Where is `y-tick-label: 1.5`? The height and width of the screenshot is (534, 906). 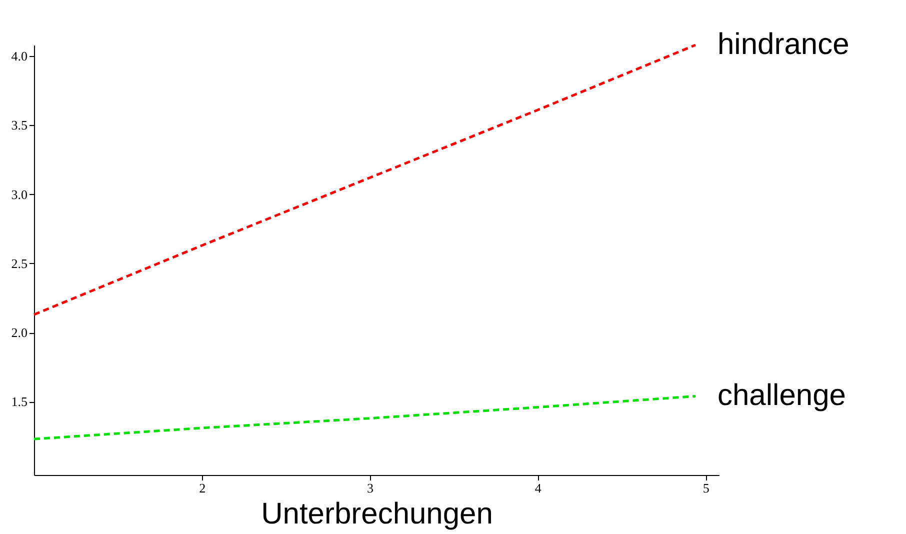
y-tick-label: 1.5 is located at coordinates (19, 402).